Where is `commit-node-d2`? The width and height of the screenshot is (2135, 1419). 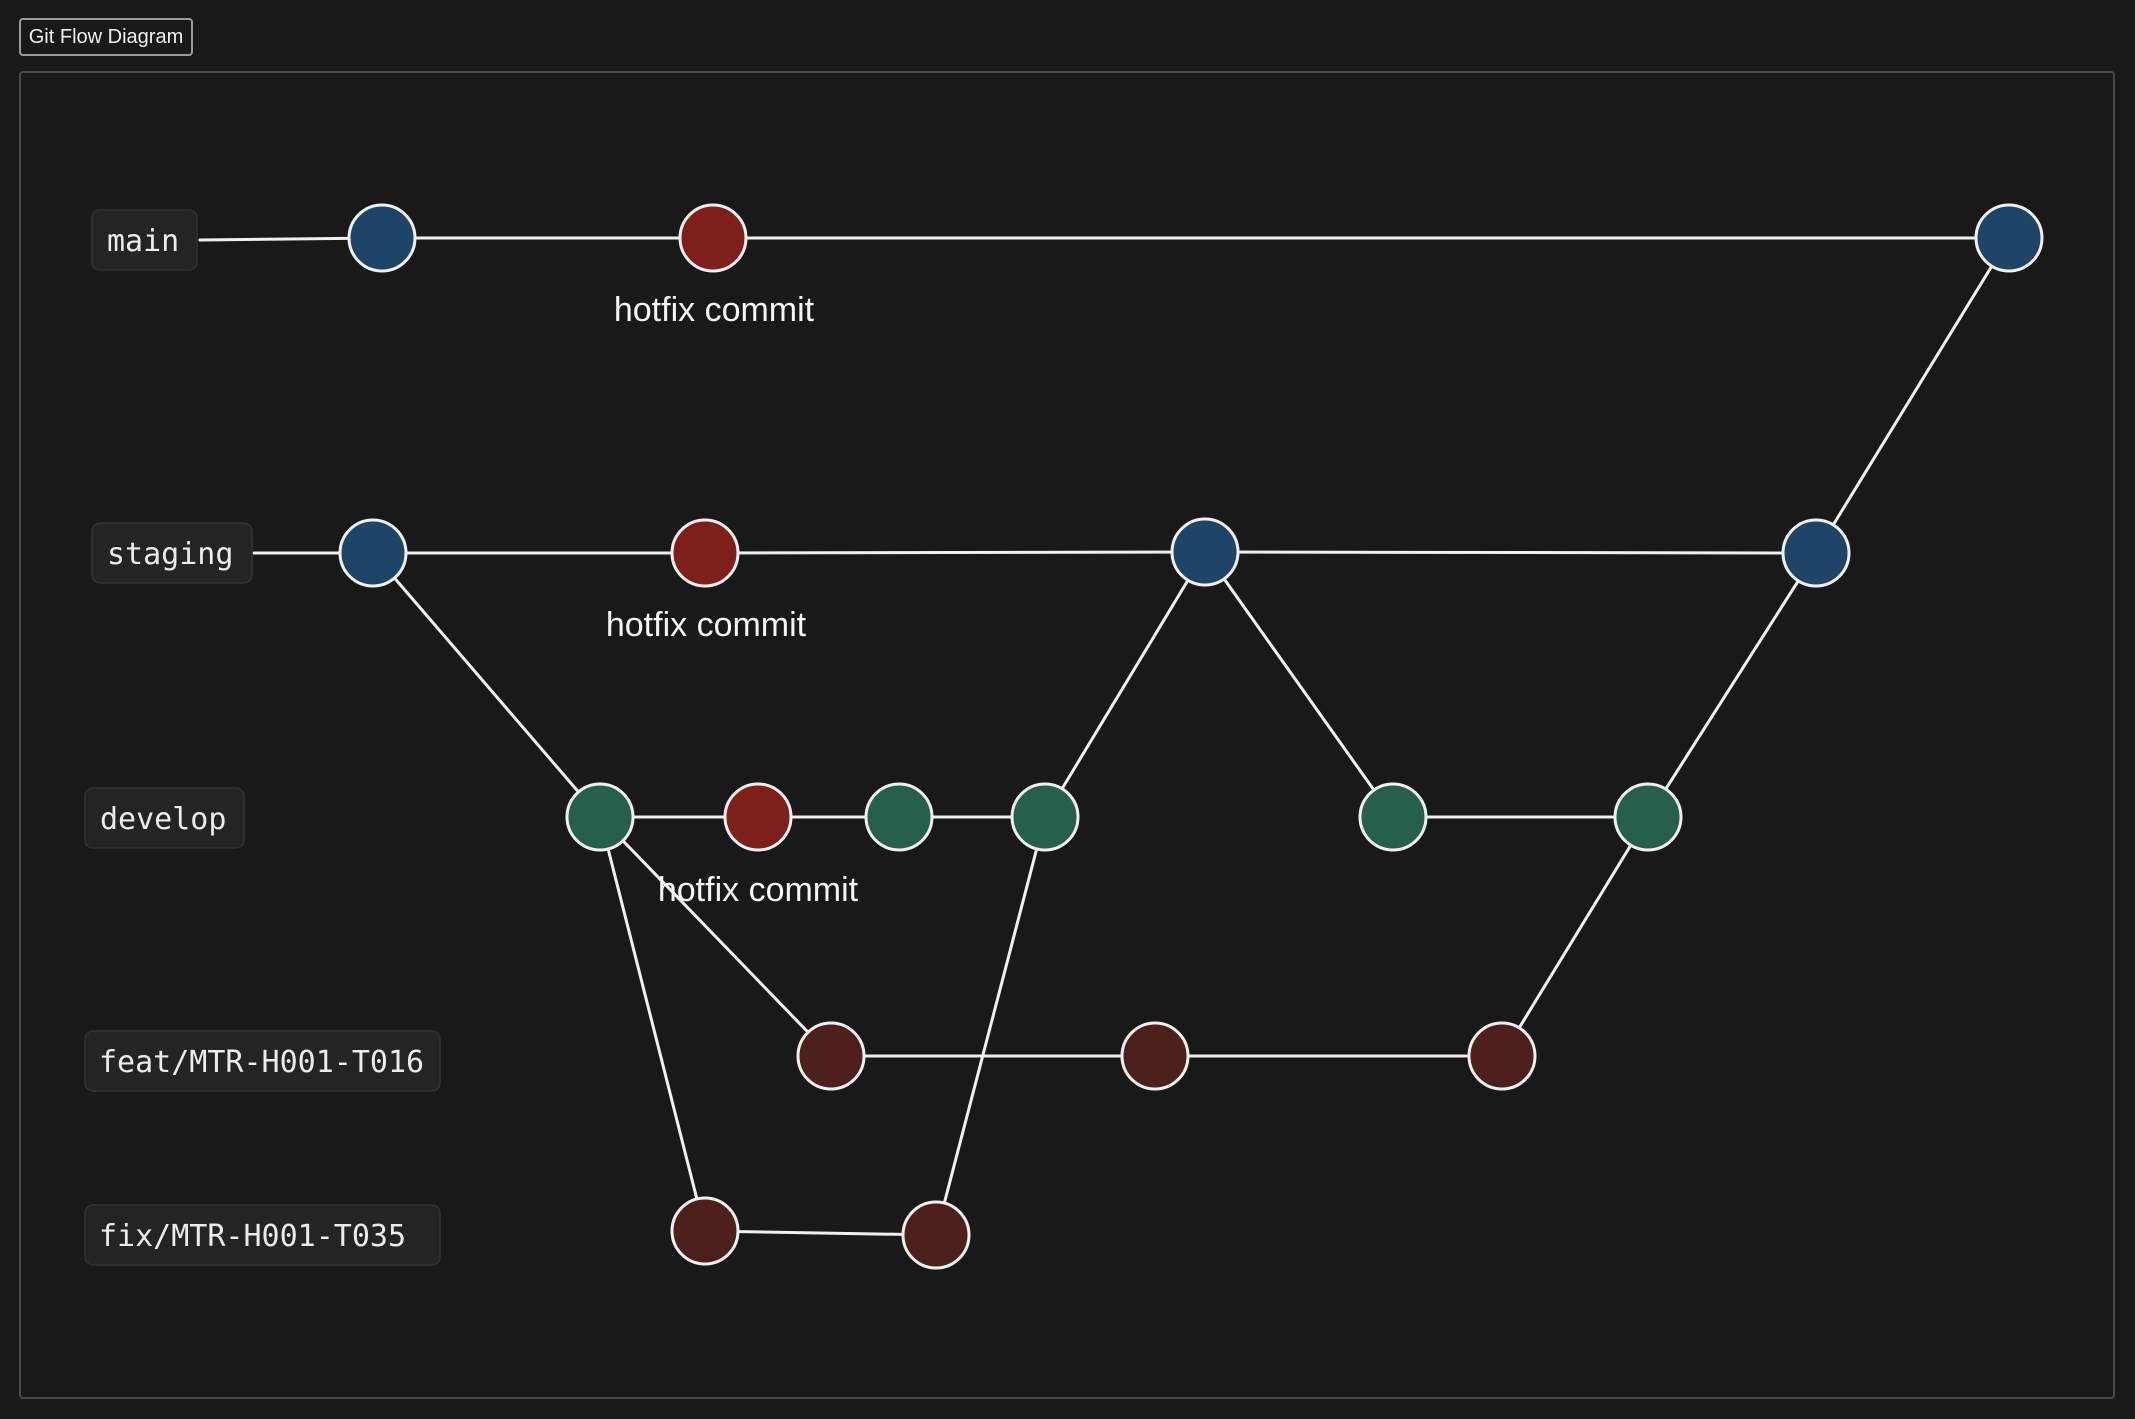
commit-node-d2 is located at coordinates (758, 817).